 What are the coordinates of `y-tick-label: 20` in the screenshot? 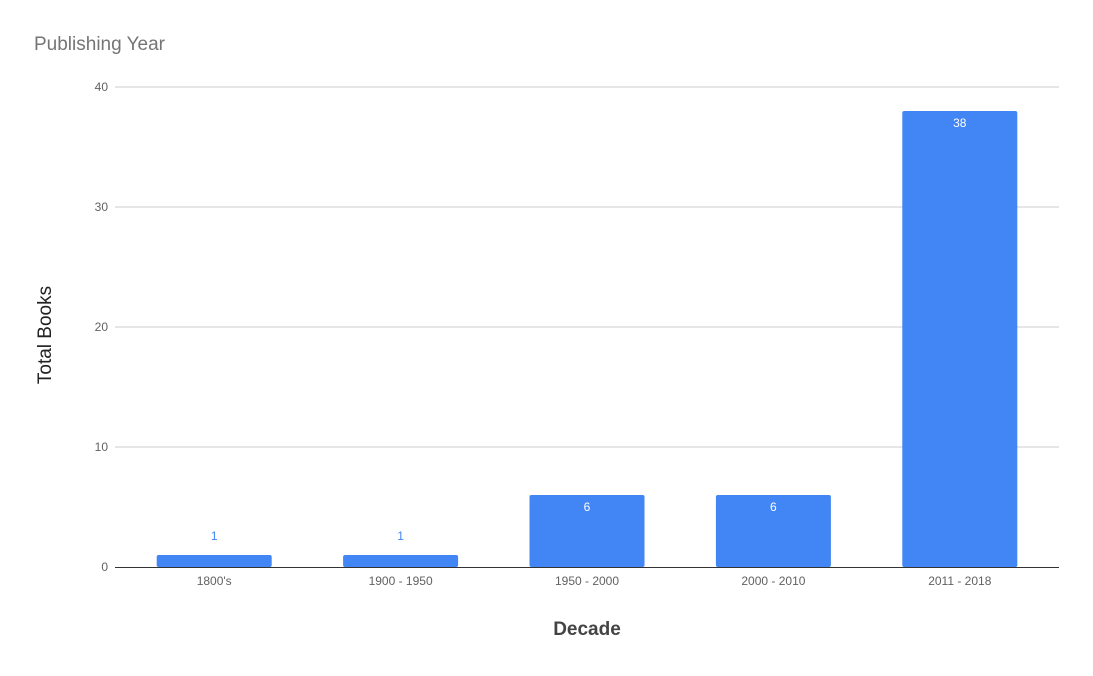 It's located at (102, 327).